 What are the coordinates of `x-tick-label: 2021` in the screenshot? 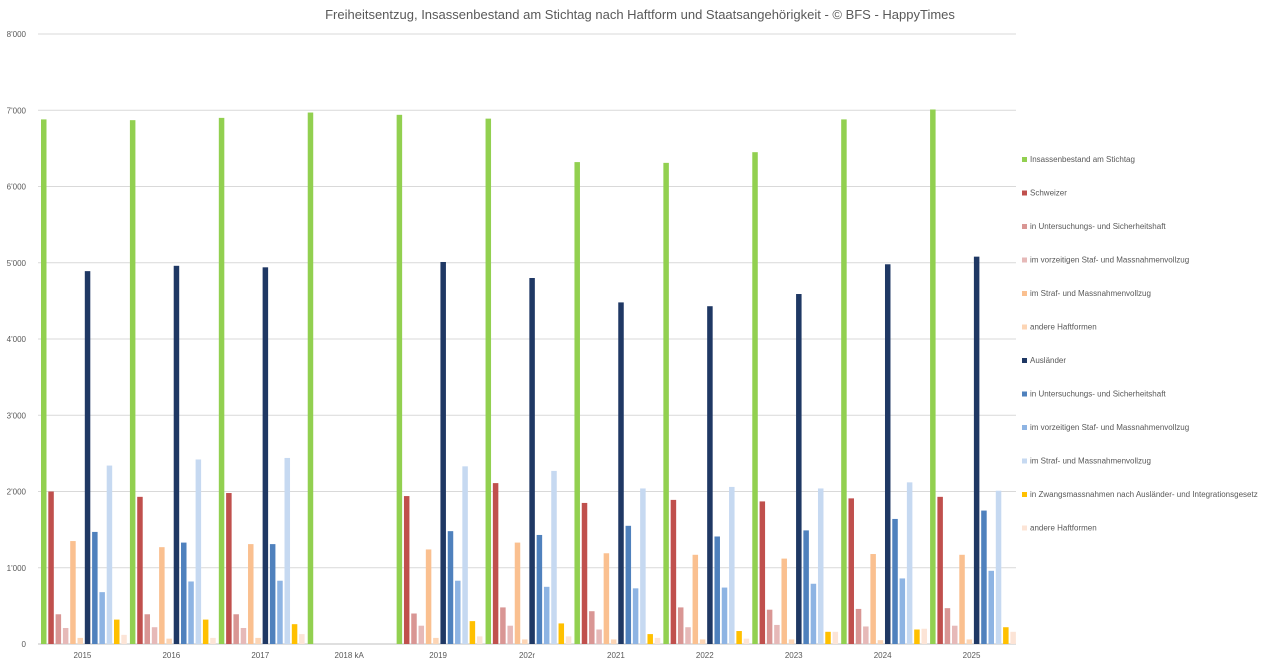 It's located at (616, 655).